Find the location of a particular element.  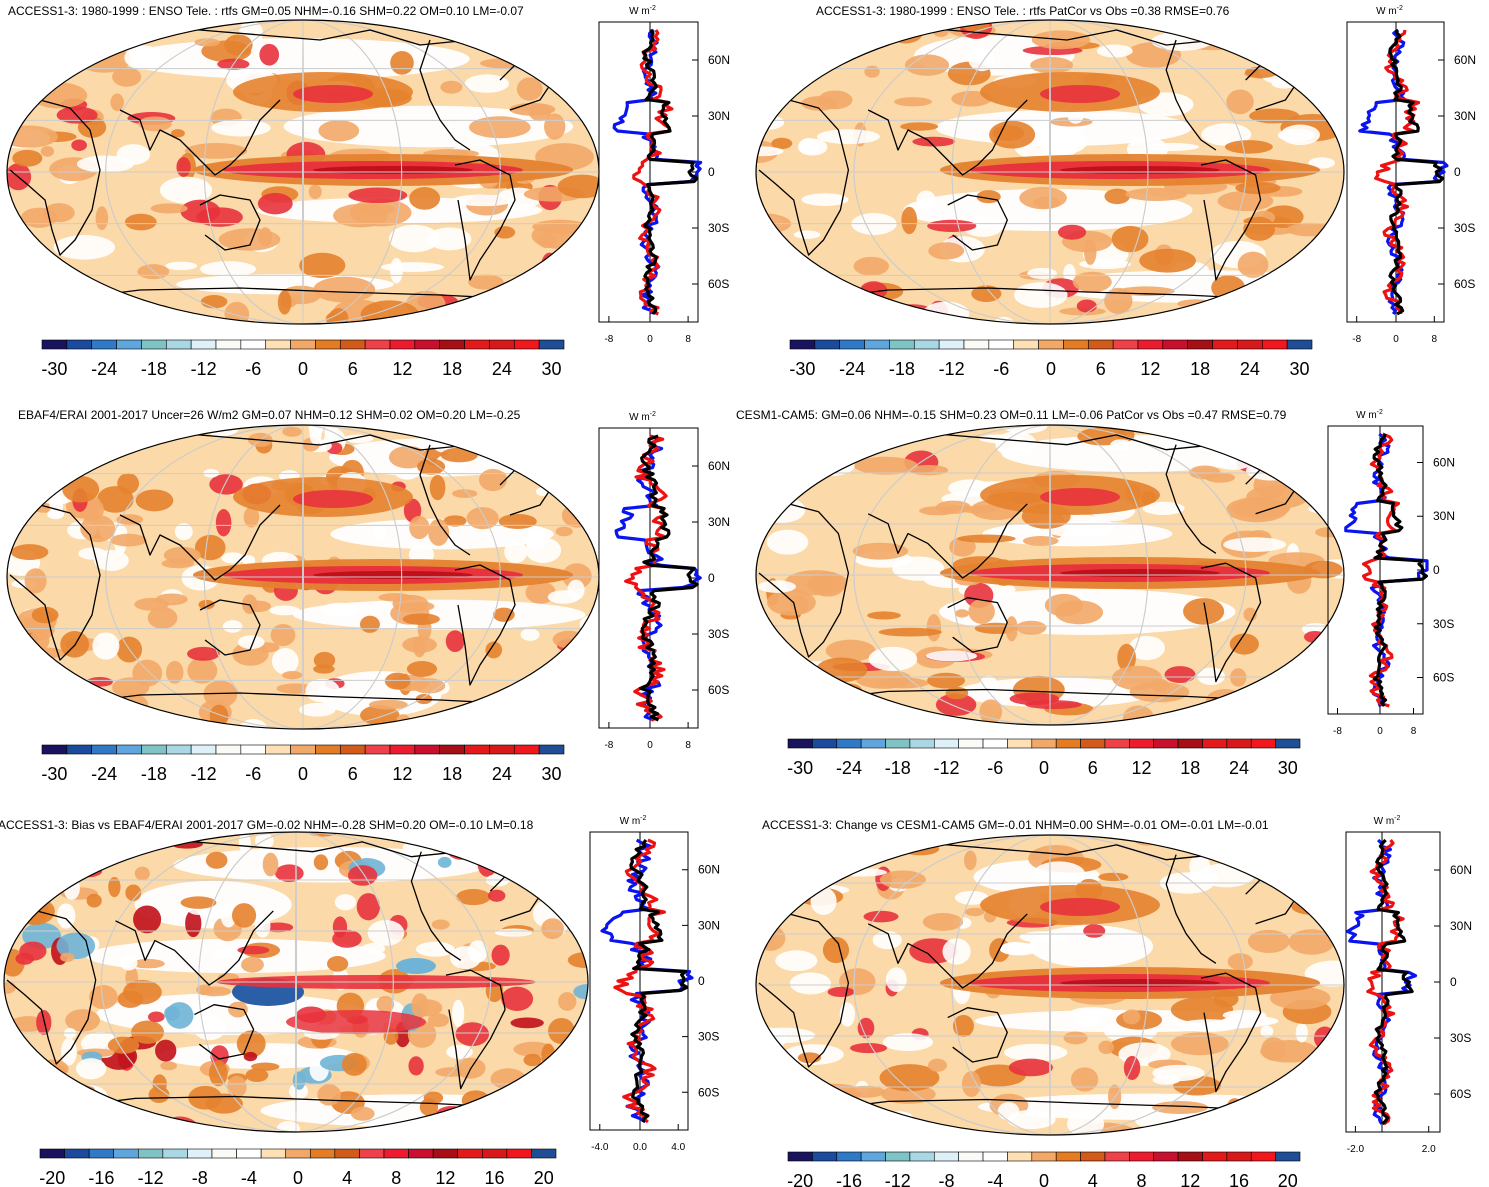

model-curve is located at coordinates (1386, 570).